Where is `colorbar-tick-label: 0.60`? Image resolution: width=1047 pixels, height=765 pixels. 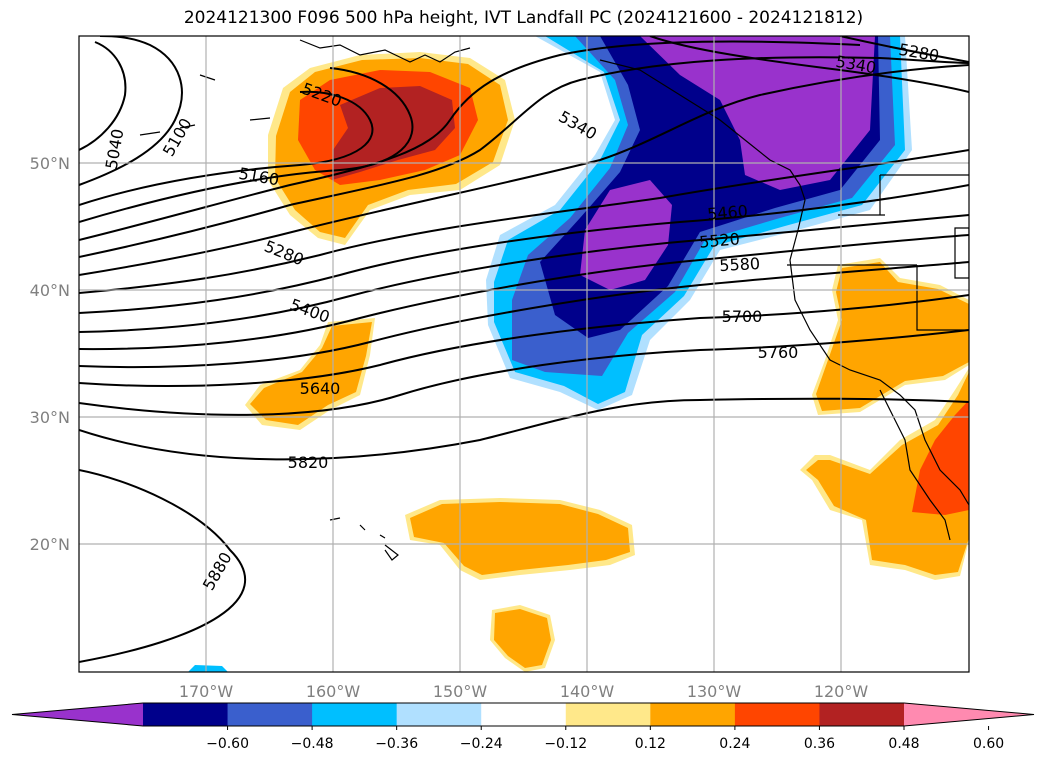 colorbar-tick-label: 0.60 is located at coordinates (988, 744).